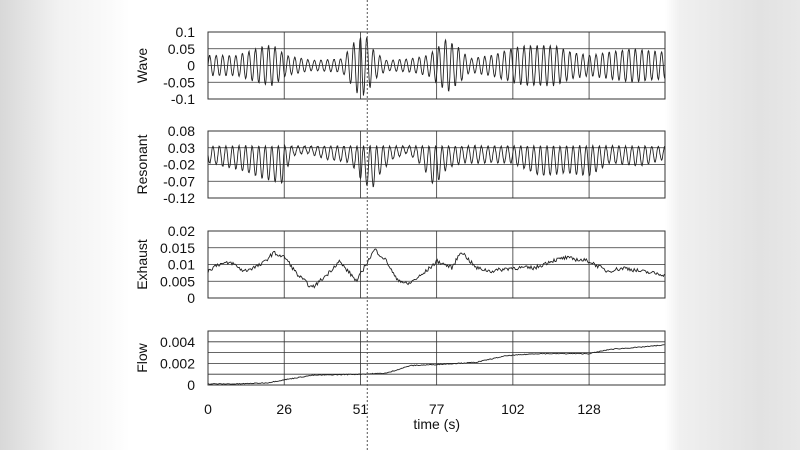 The height and width of the screenshot is (450, 800). I want to click on panel-resonant: 0.080.03-0.02-0.07-0.12 Resonant, so click(400, 164).